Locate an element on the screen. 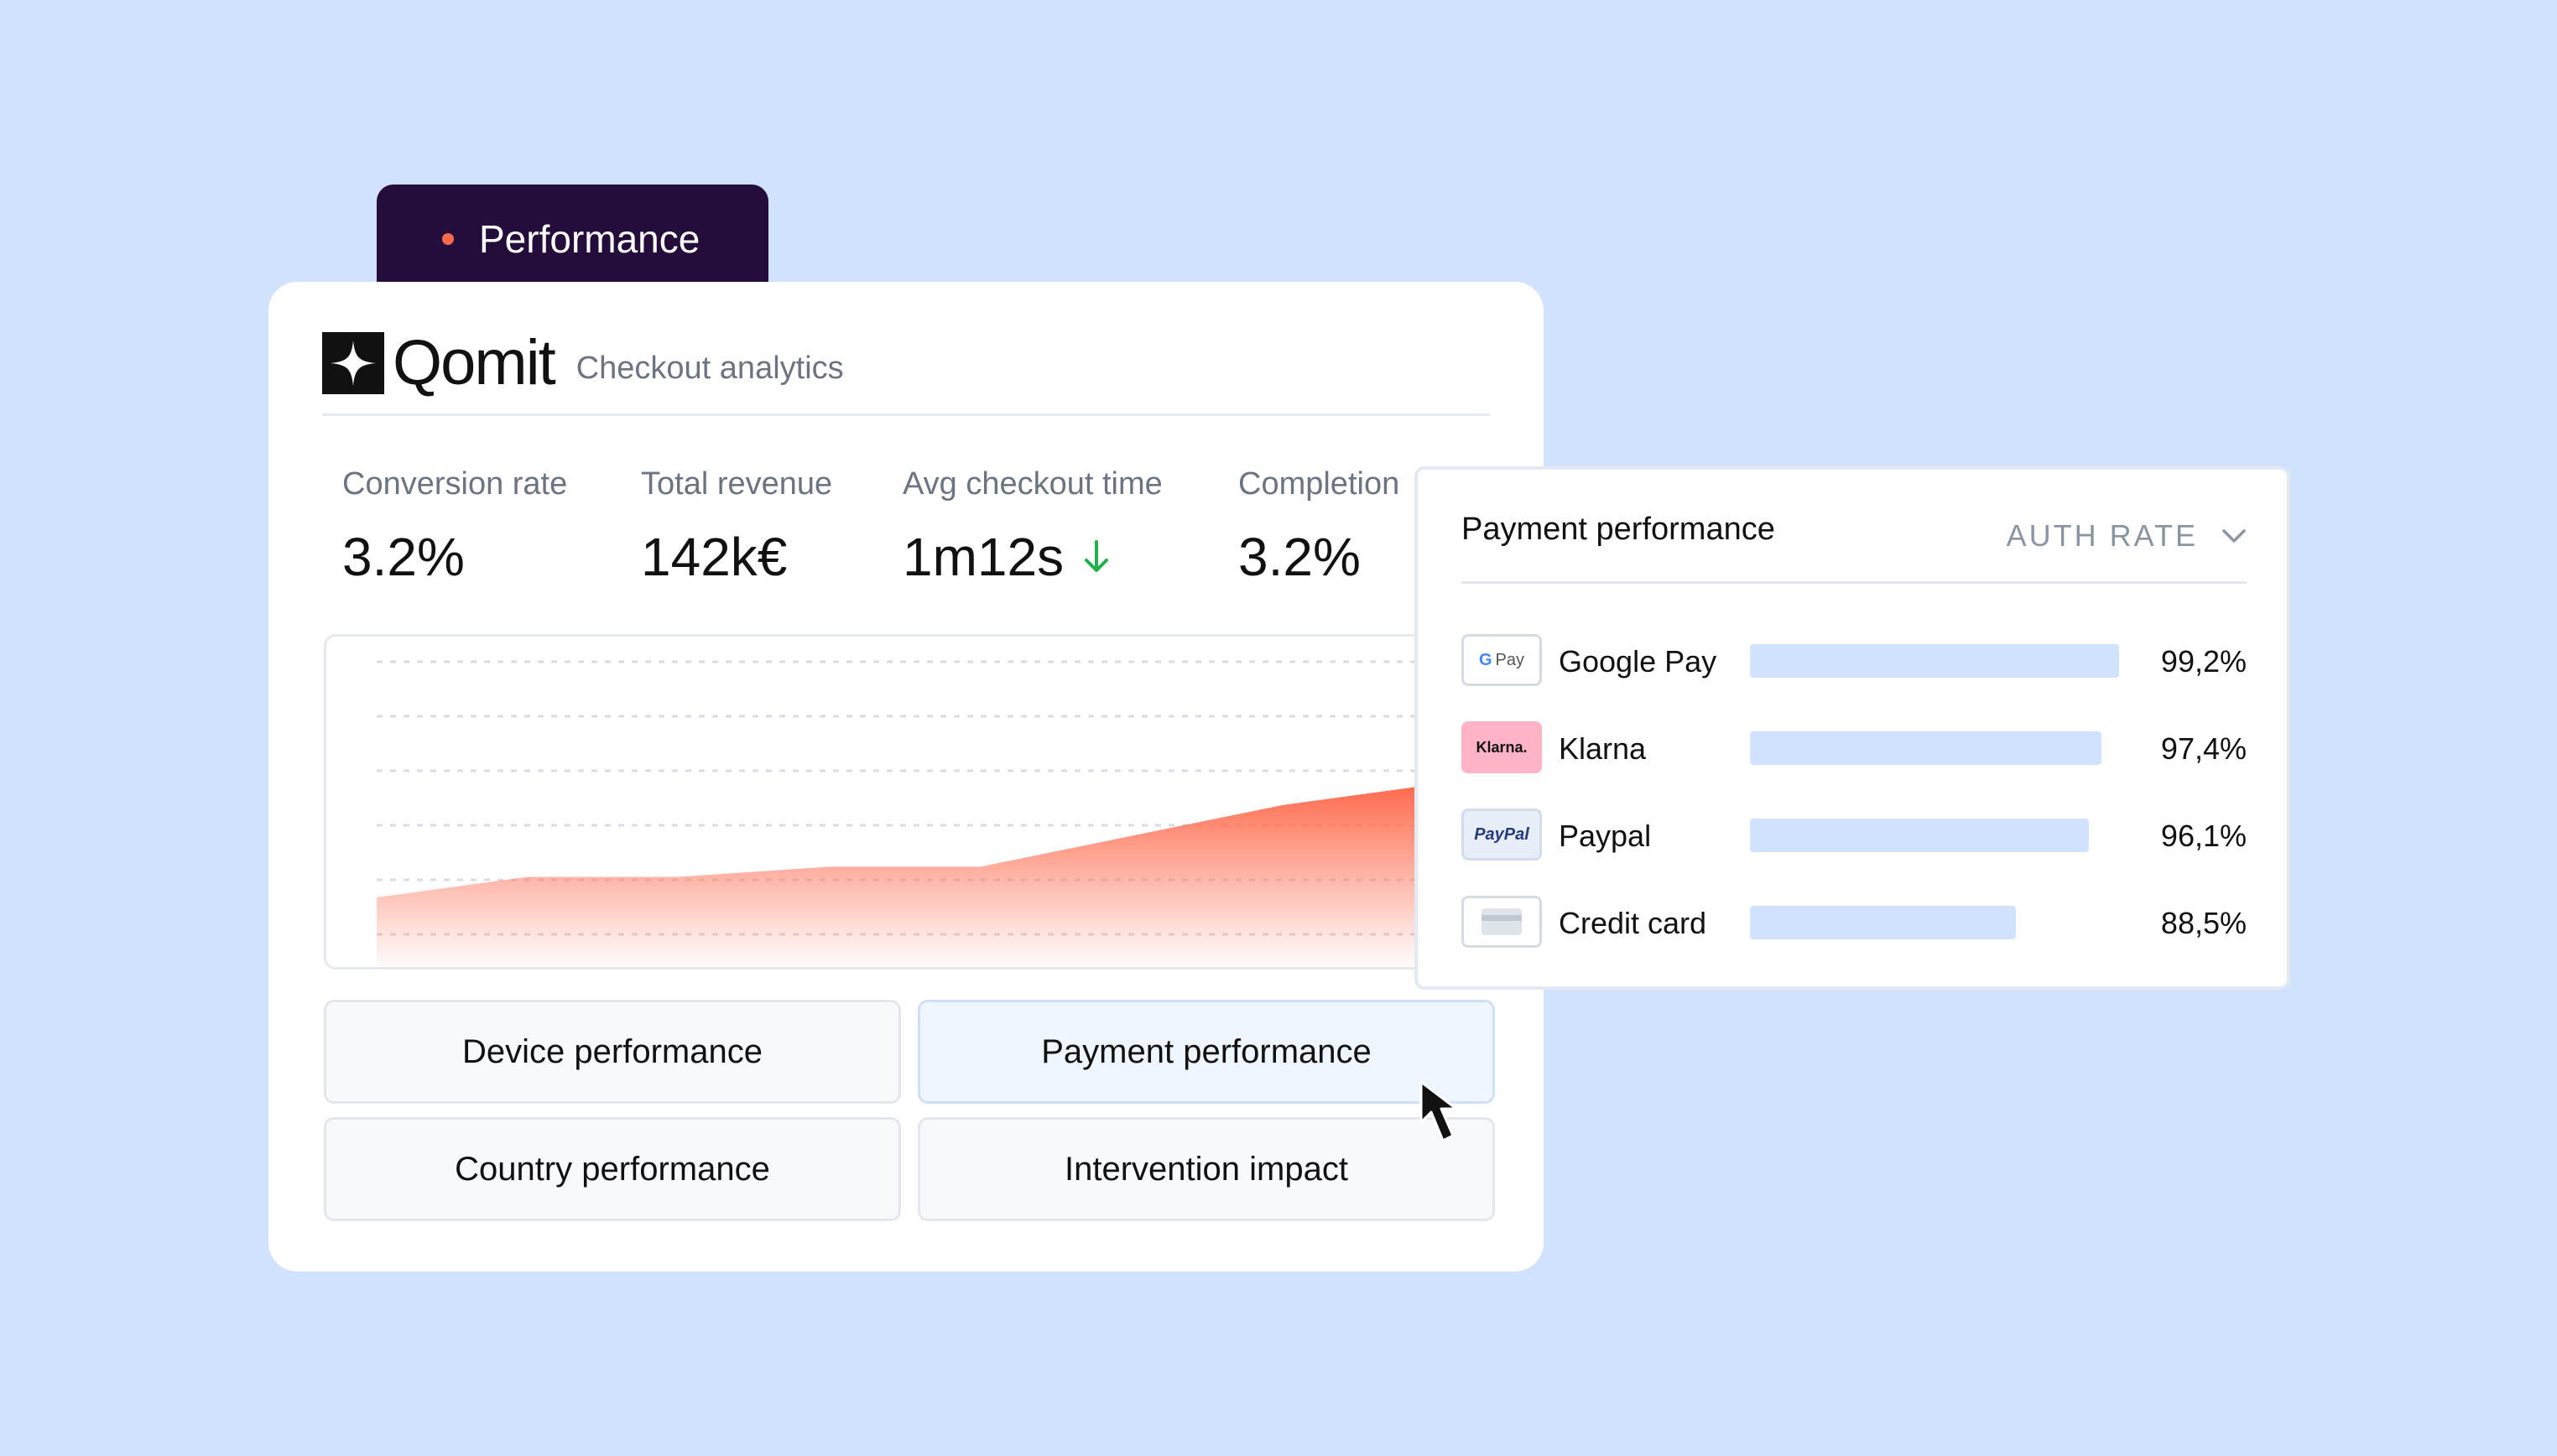  checkout-chart is located at coordinates (877, 802).